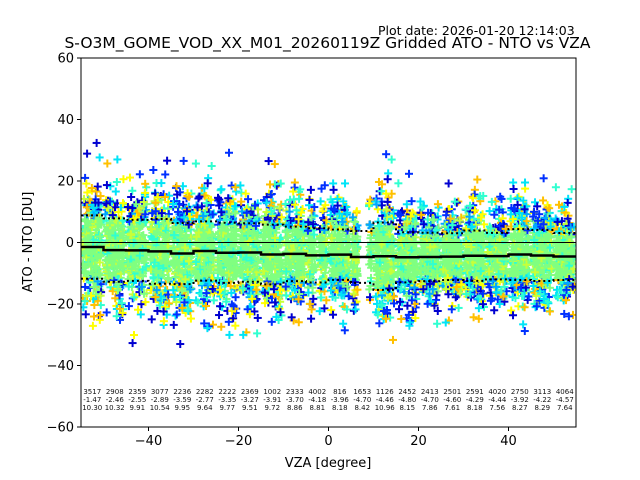  I want to click on plot-date: Plot date: 2026-01-20 12:14:03, so click(476, 30).